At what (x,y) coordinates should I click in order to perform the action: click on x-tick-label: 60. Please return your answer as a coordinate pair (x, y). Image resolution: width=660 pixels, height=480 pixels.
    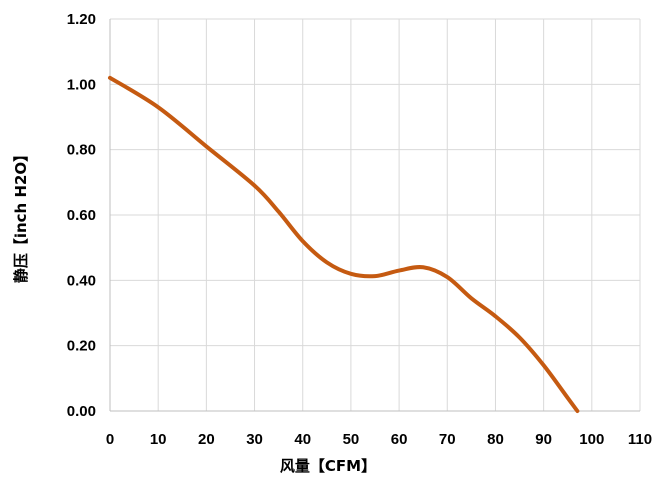
    Looking at the image, I should click on (399, 439).